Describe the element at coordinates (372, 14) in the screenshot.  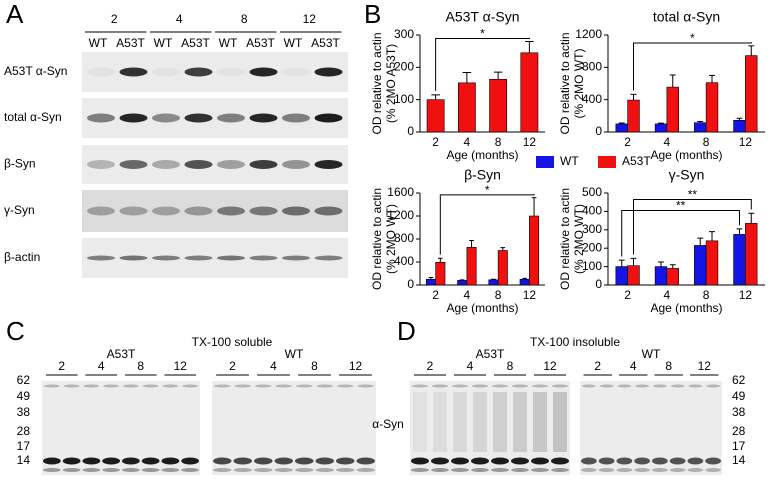
I see `panel-label: B` at that location.